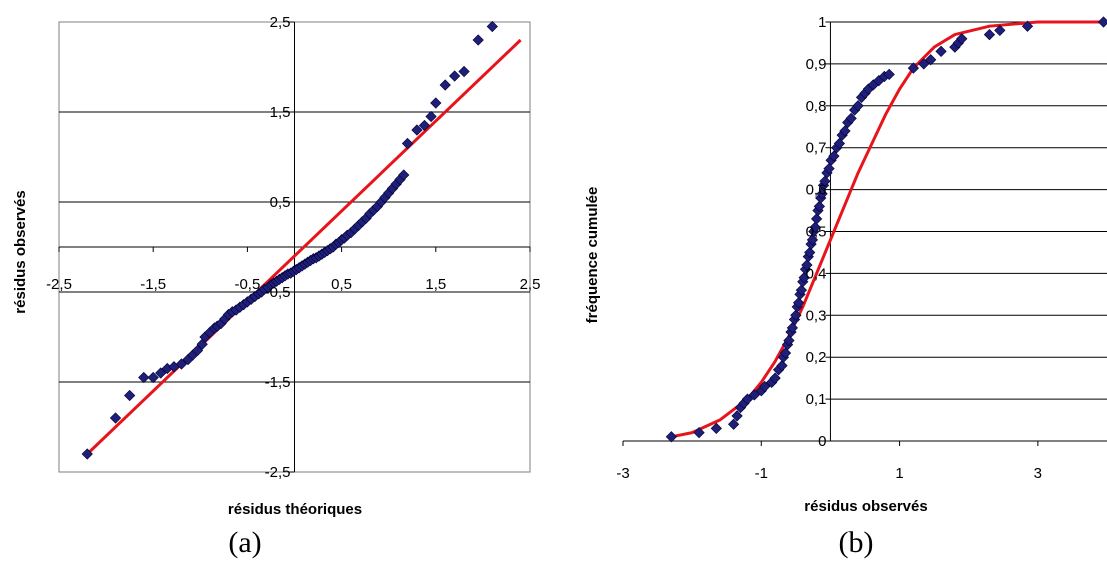 This screenshot has width=1107, height=563. Describe the element at coordinates (816, 273) in the screenshot. I see `y-tick-label-b: 0,4` at that location.